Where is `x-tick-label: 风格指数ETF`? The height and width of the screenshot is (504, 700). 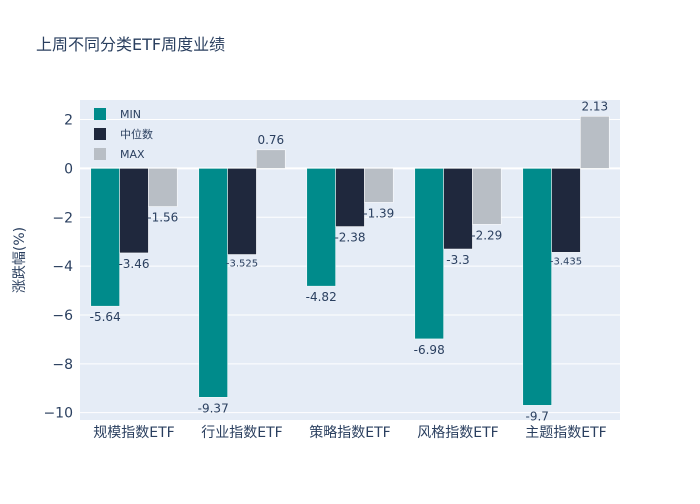
x-tick-label: 风格指数ETF is located at coordinates (457, 433).